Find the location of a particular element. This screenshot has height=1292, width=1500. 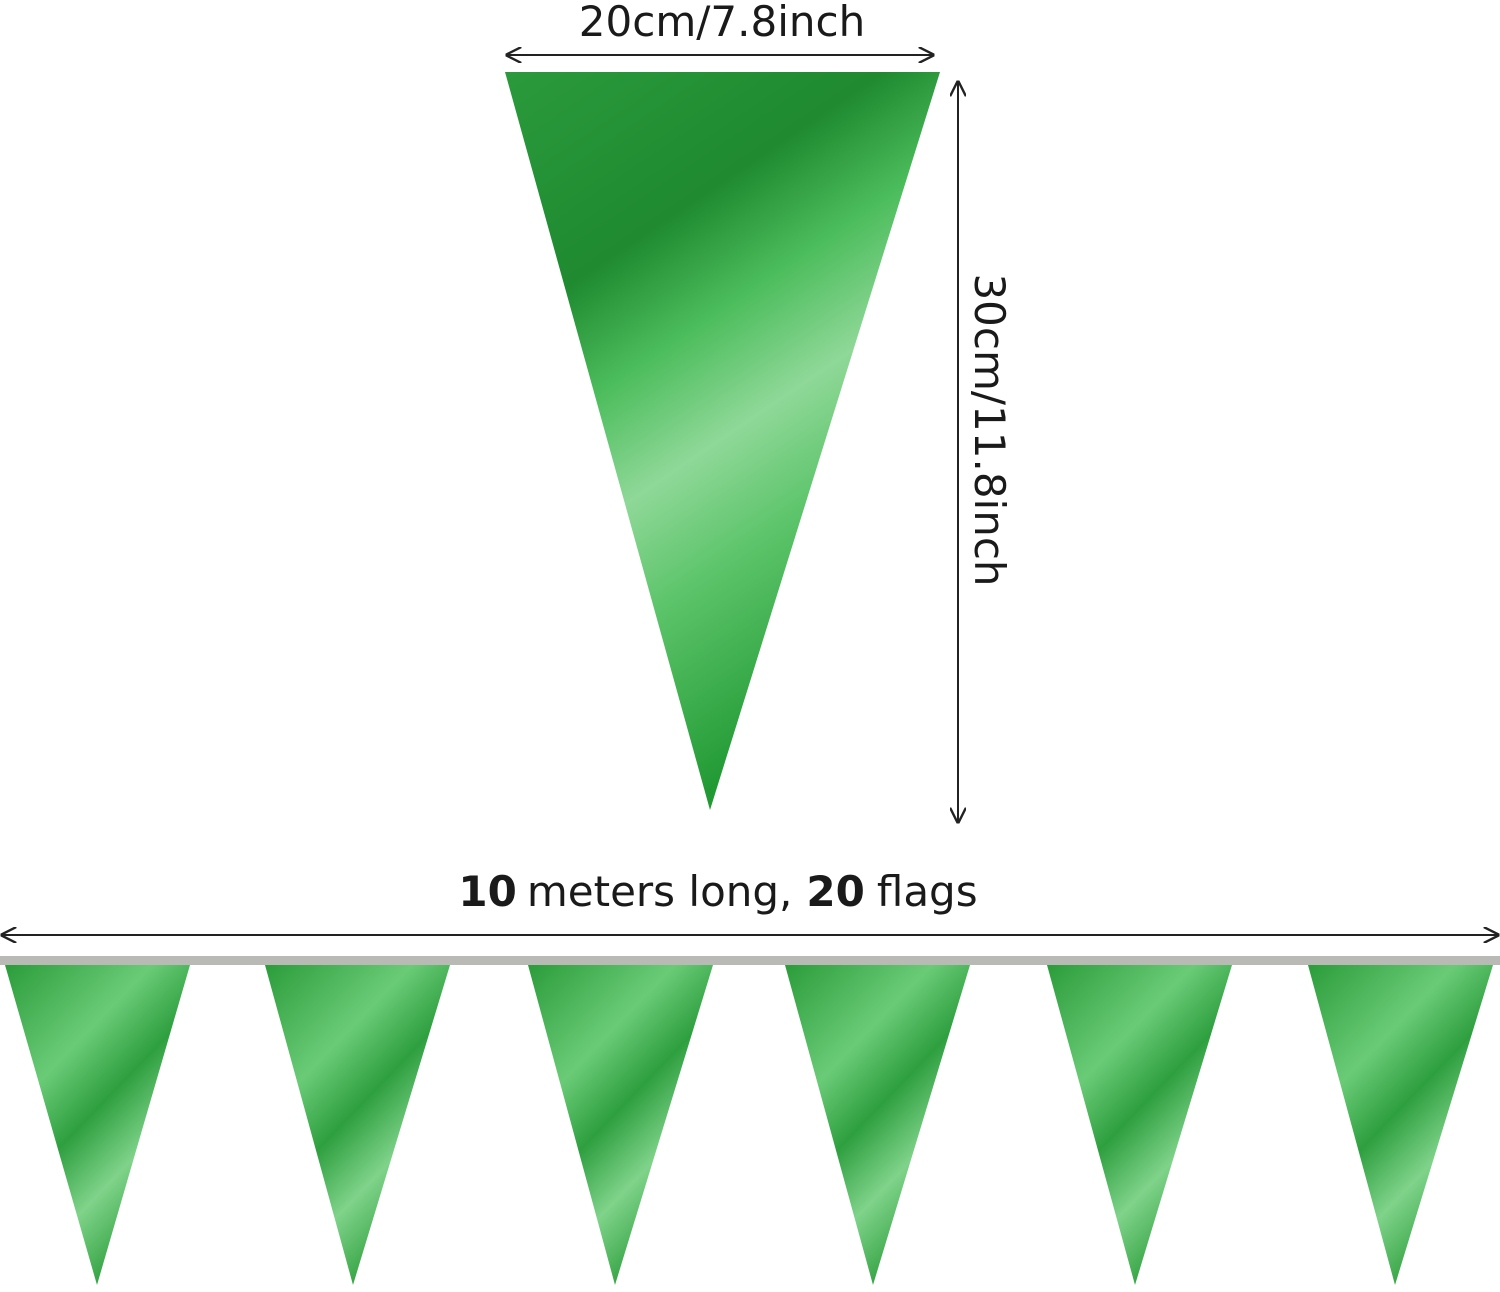

length-text: meters long, is located at coordinates (660, 891).